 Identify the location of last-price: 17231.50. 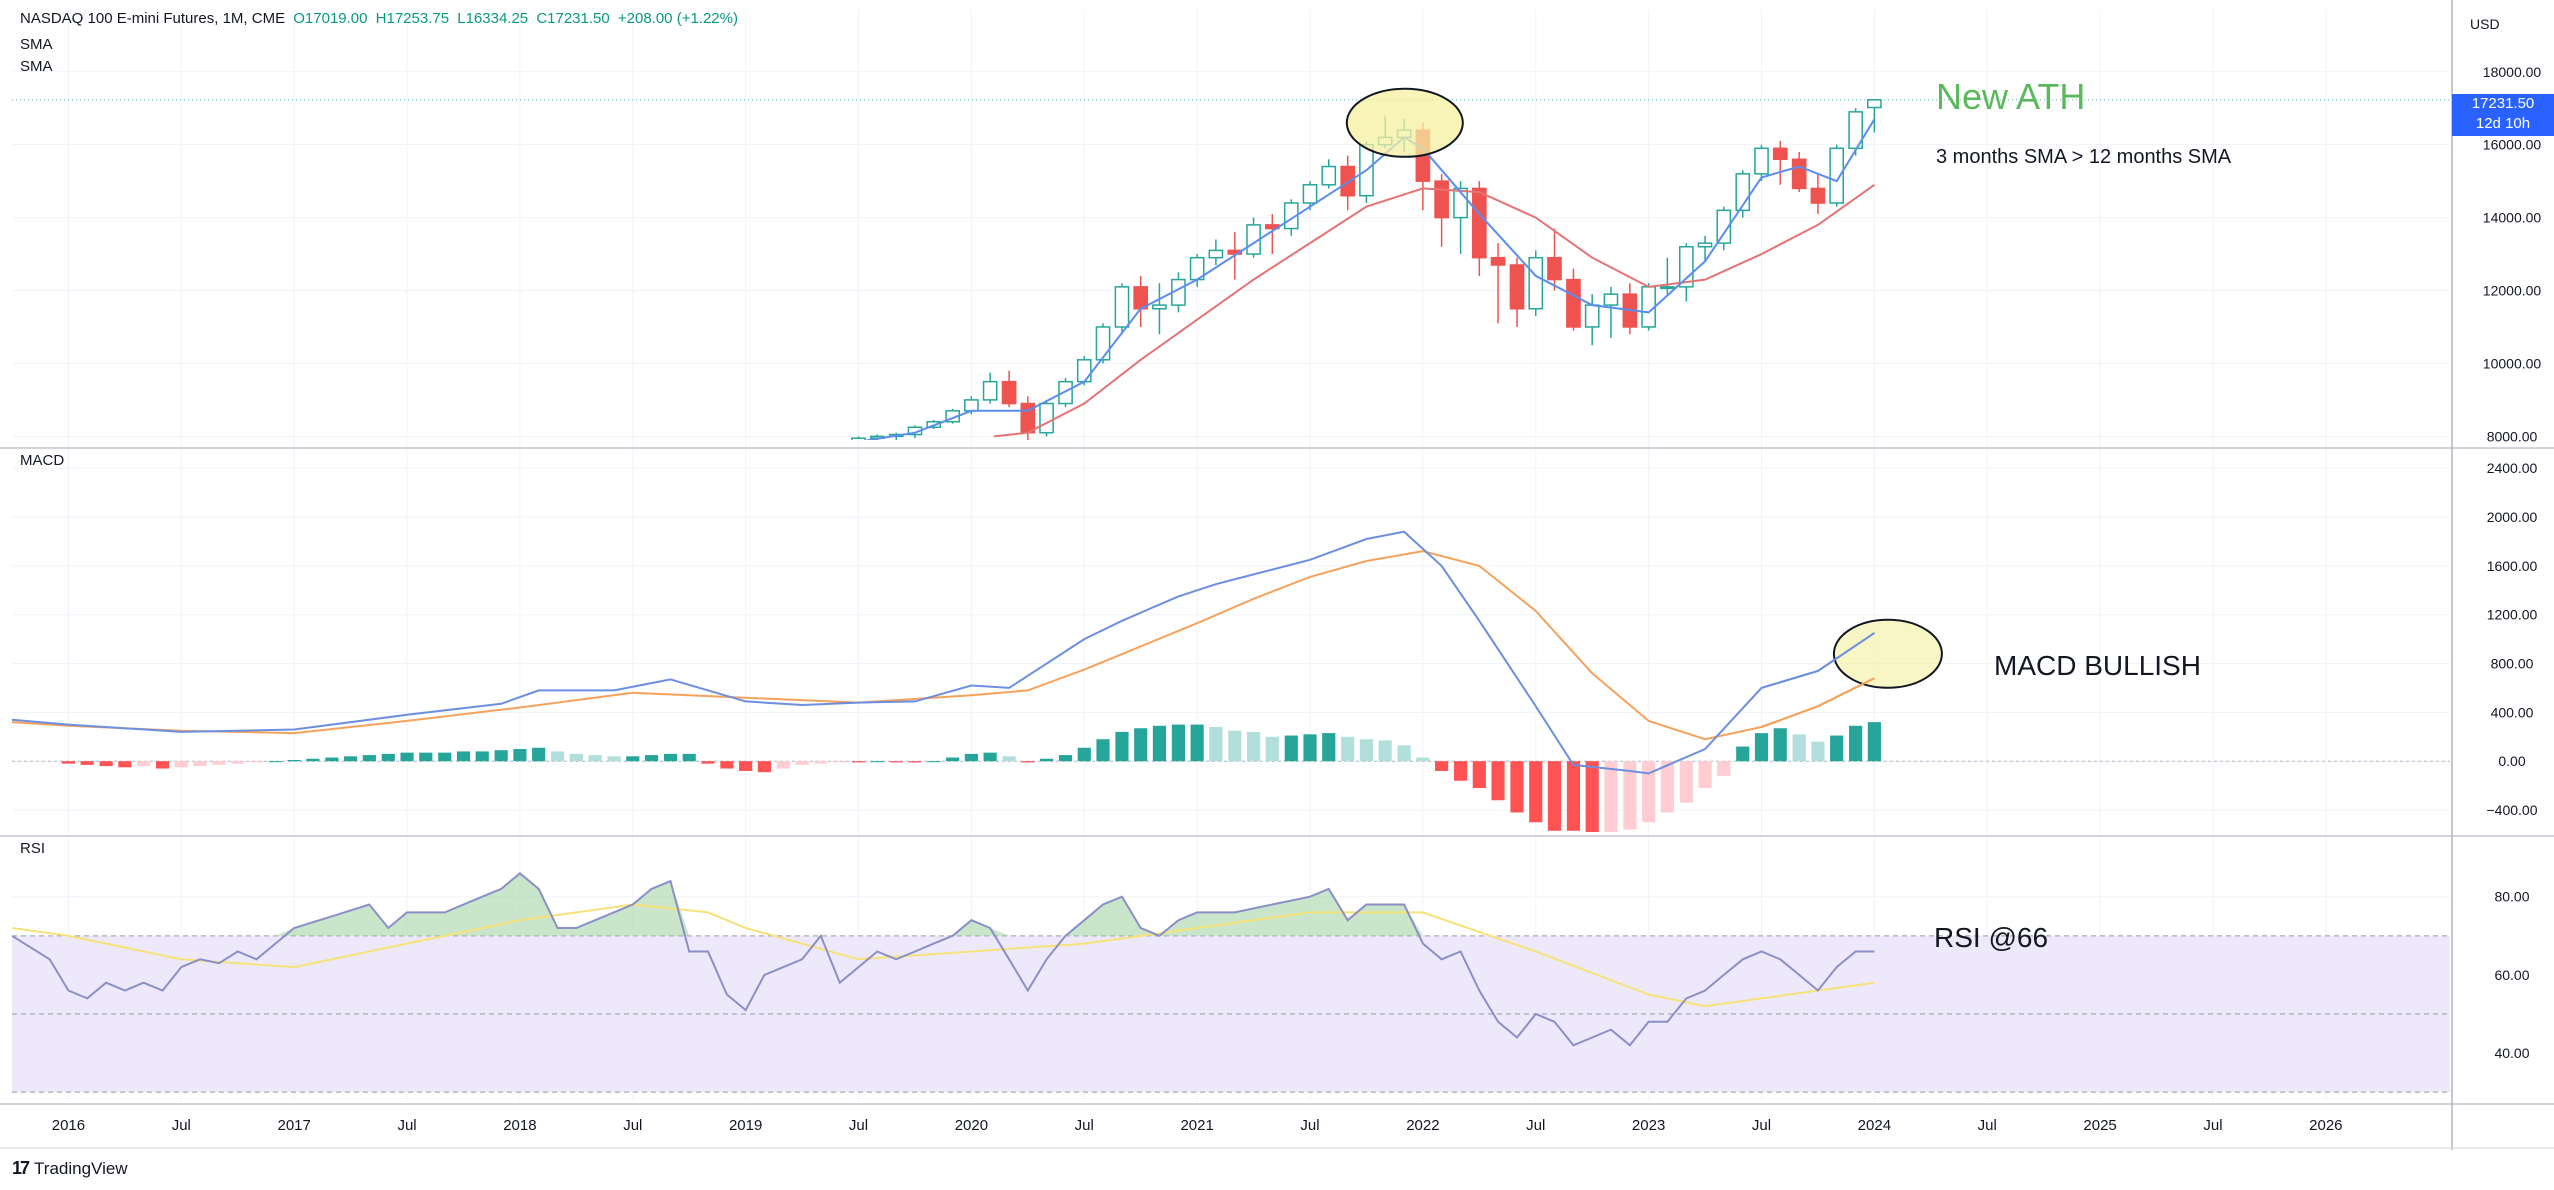
(2503, 103).